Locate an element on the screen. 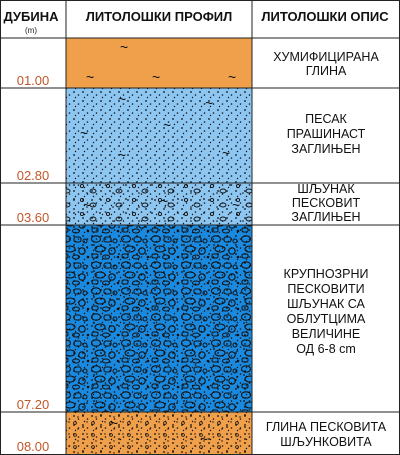 This screenshot has width=400, height=455. depth-column-title: ДУБИНА is located at coordinates (32, 16).